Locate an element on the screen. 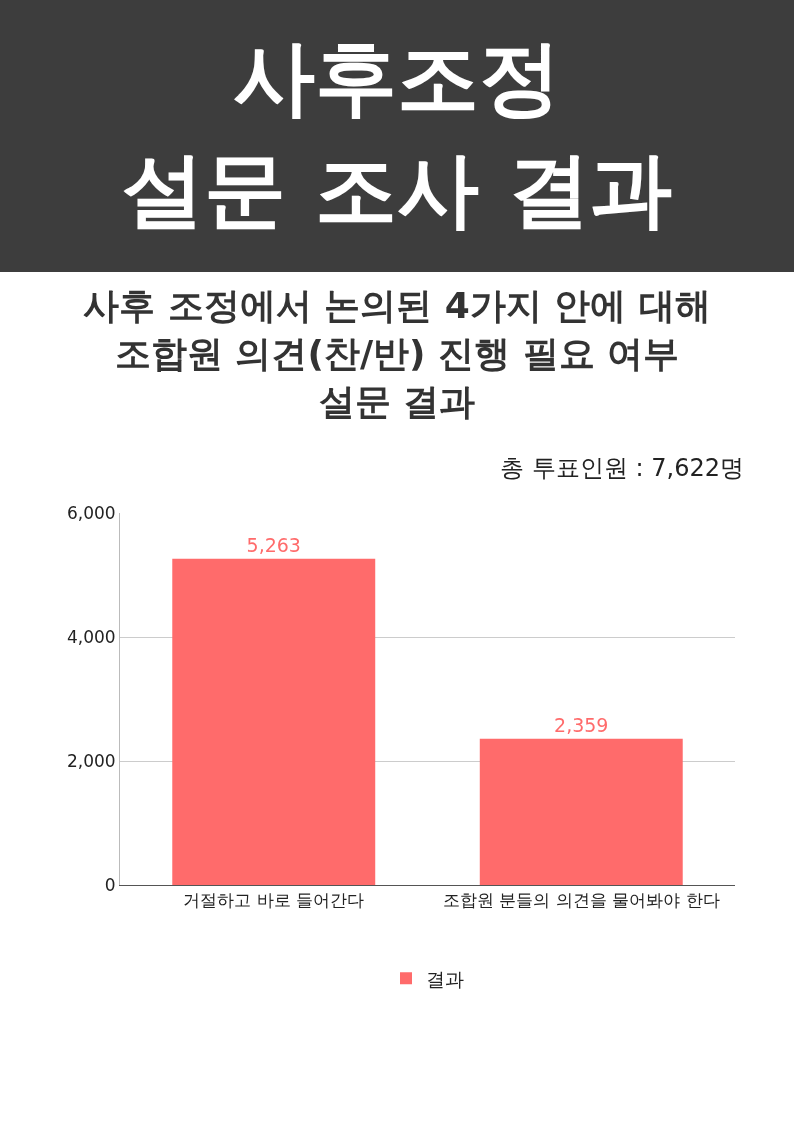 Image resolution: width=794 pixels, height=1123 pixels. x-tick-label: 조합원 분들의 의견을 물어봐야 한다 is located at coordinates (581, 900).